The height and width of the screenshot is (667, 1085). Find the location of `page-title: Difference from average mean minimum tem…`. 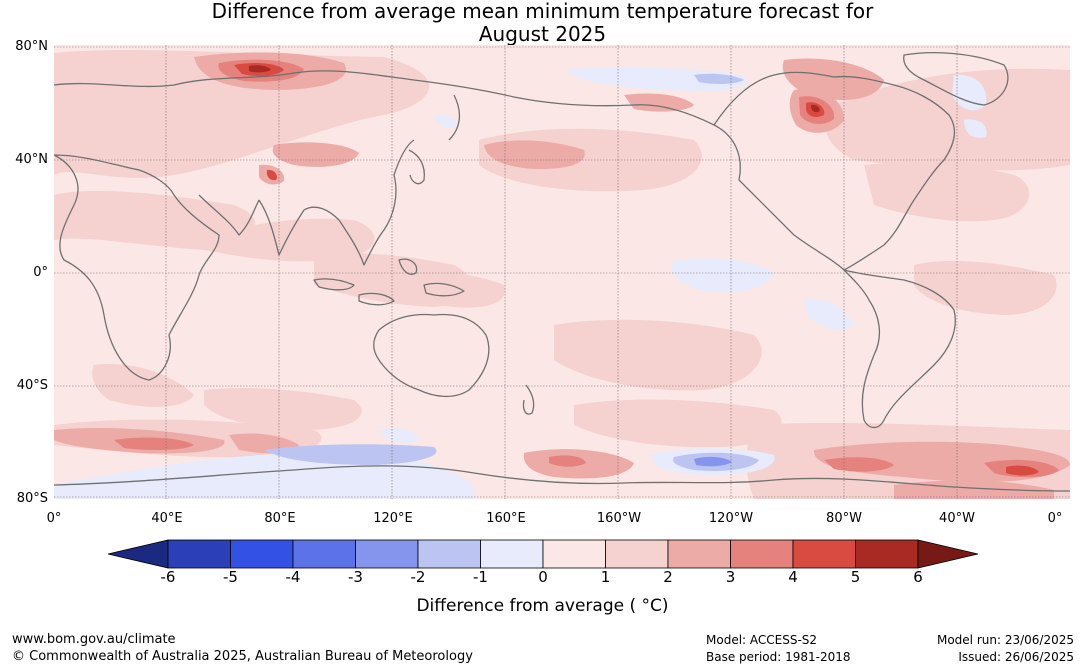

page-title: Difference from average mean minimum tem… is located at coordinates (542, 23).